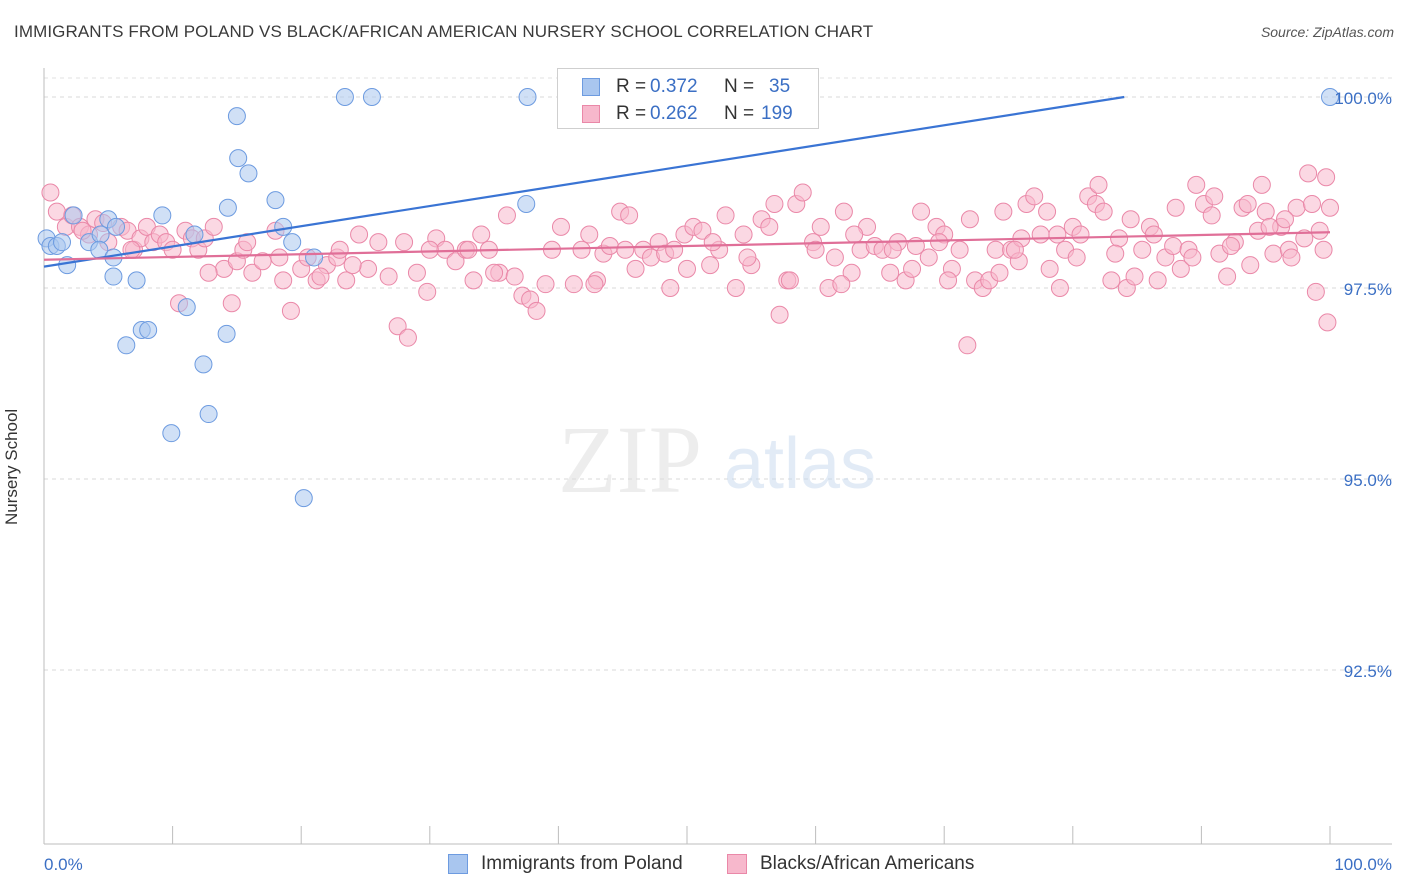 The height and width of the screenshot is (892, 1406). I want to click on poland-swatch, so click(591, 87).